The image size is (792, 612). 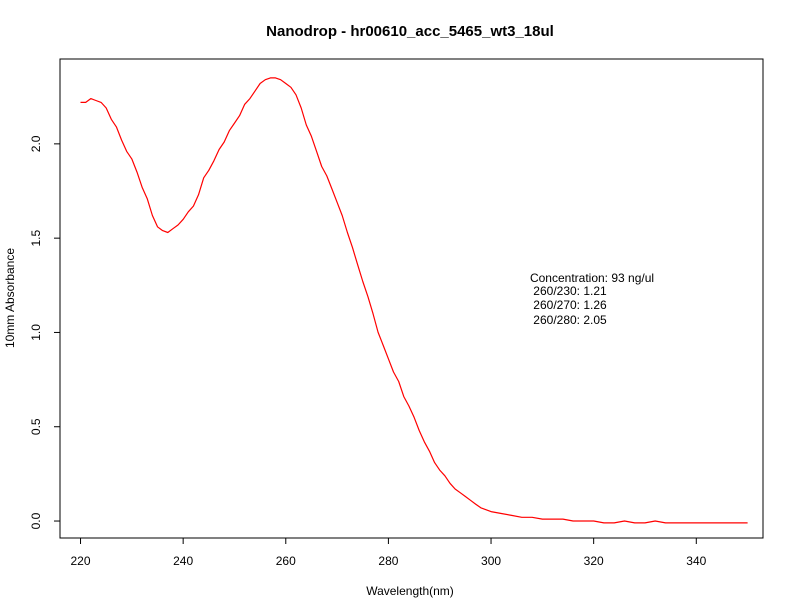 What do you see at coordinates (592, 278) in the screenshot?
I see `concentration-text: Concentration: 93 ng/ul` at bounding box center [592, 278].